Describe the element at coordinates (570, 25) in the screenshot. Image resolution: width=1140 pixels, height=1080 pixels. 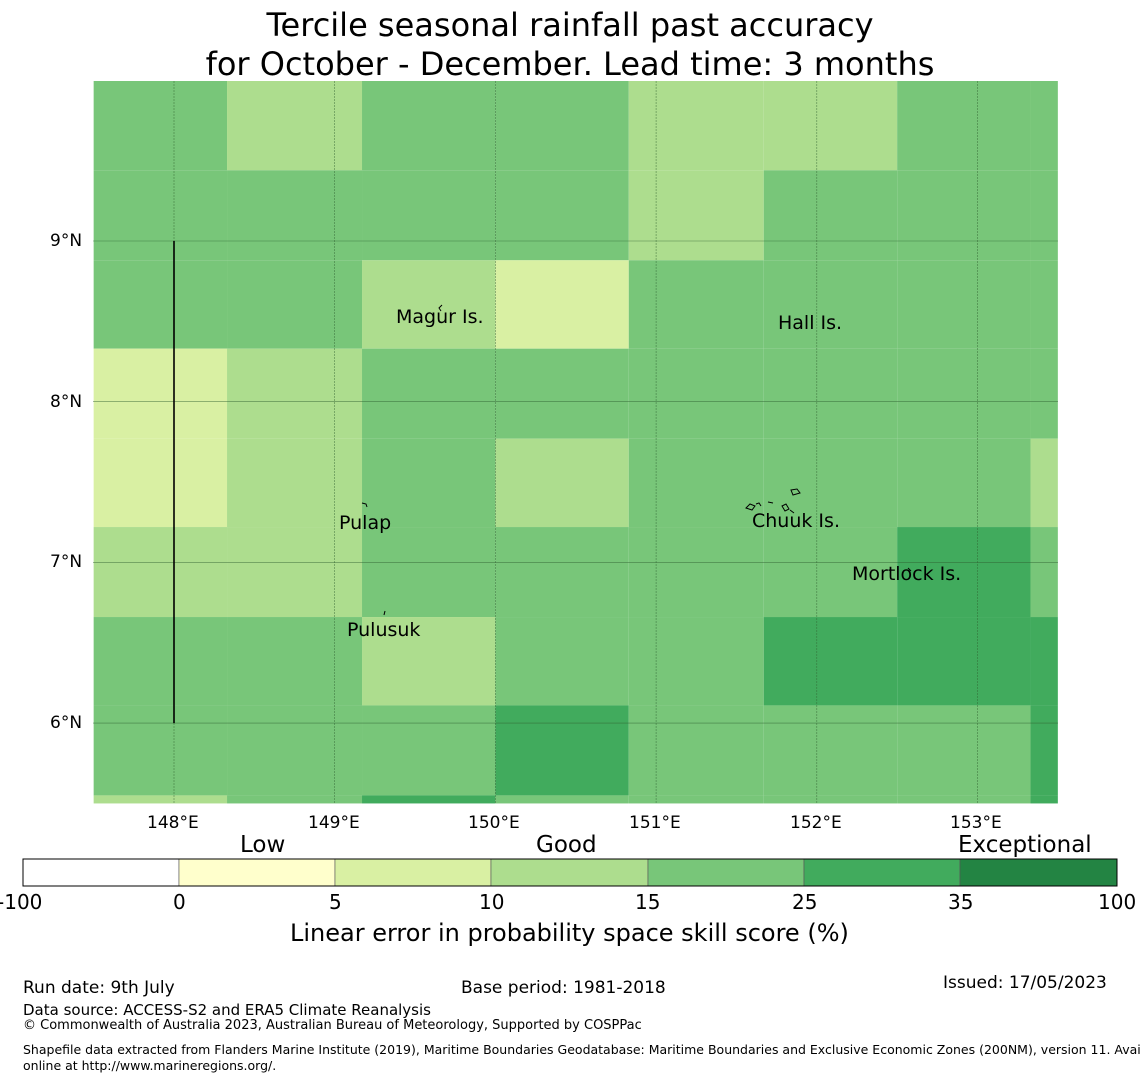
I see `title-line-1: Tercile seasonal rainfall past accuracy` at that location.